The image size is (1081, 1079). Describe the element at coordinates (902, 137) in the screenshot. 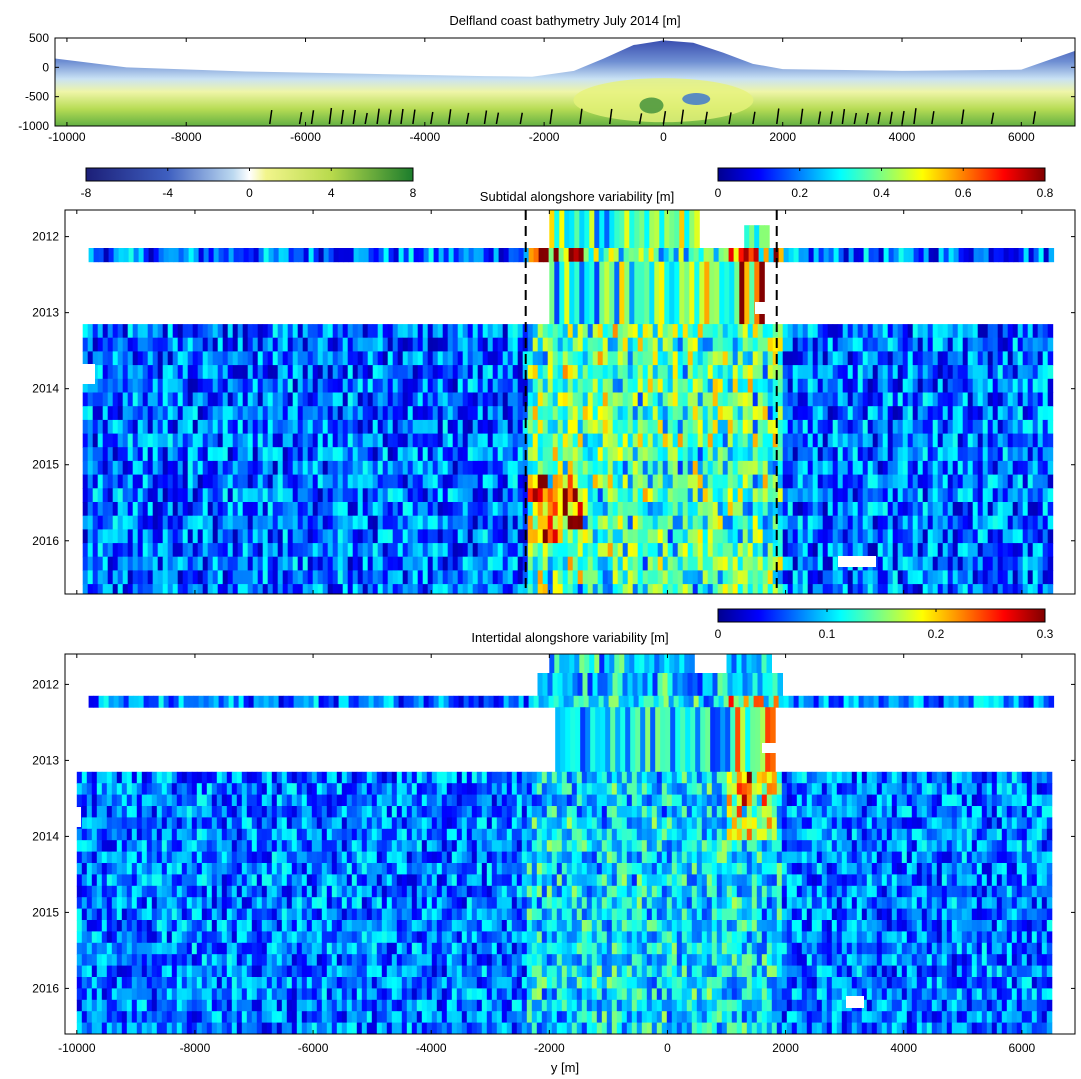

I see `x-tick-label: 4000` at that location.